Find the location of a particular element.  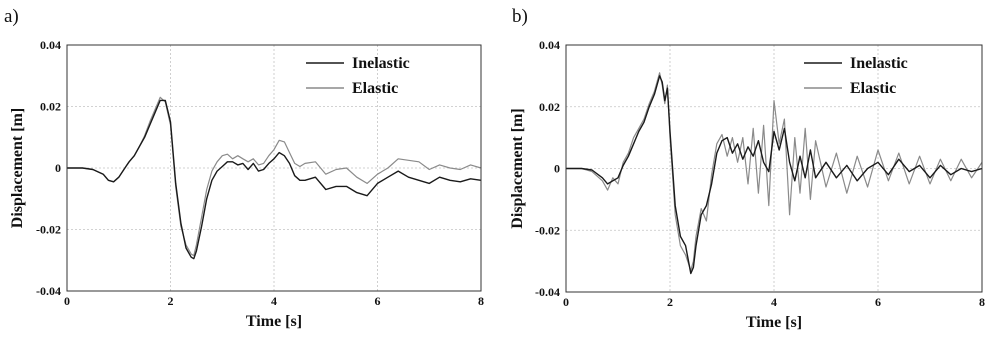

panel-label: a) is located at coordinates (11, 16).